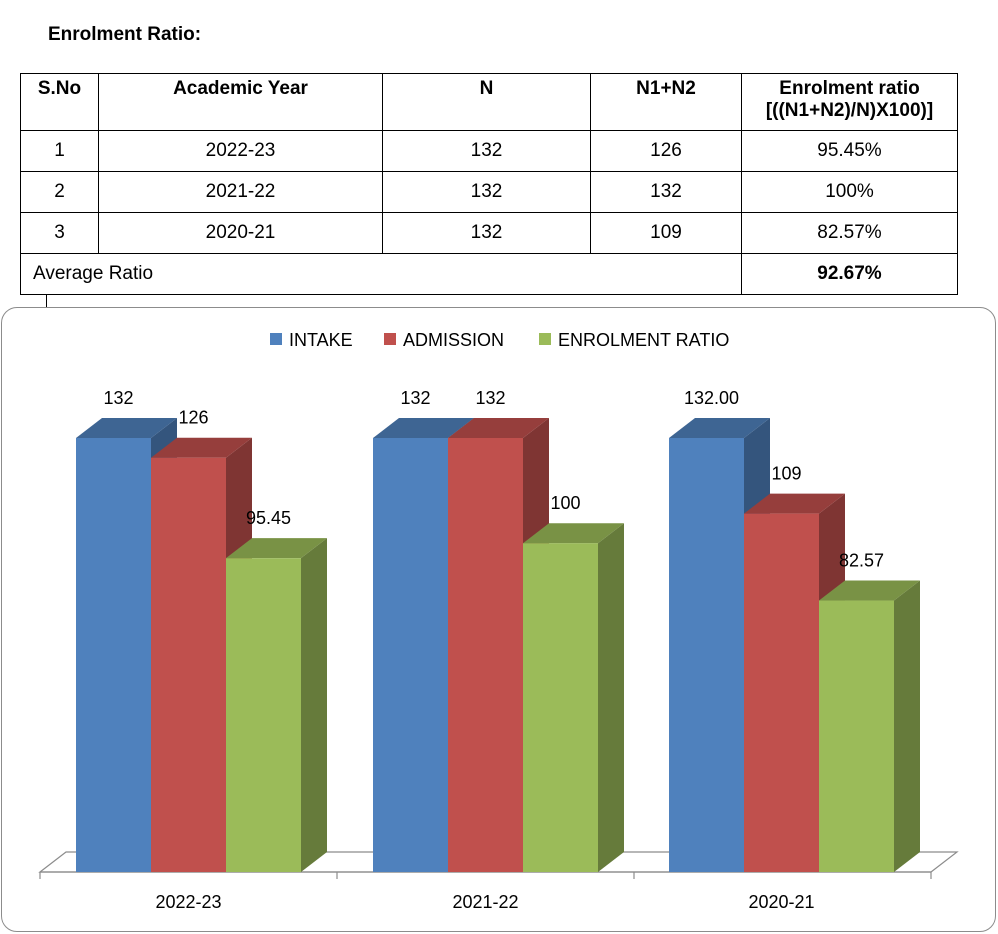  Describe the element at coordinates (666, 151) in the screenshot. I see `cell-n1-n2: 126` at that location.